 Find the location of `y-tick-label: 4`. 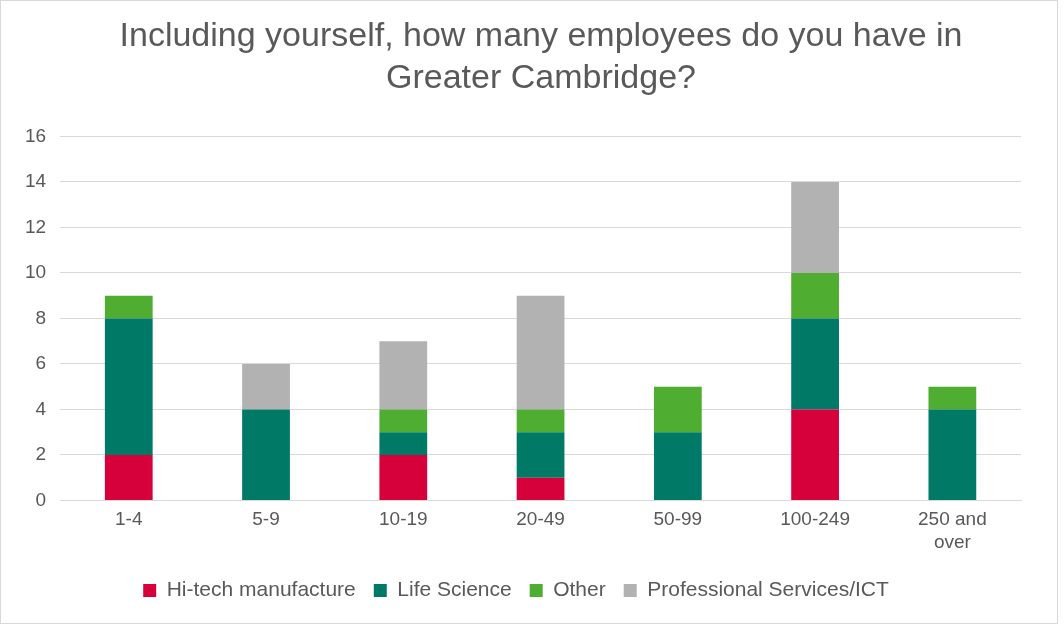

y-tick-label: 4 is located at coordinates (41, 408).